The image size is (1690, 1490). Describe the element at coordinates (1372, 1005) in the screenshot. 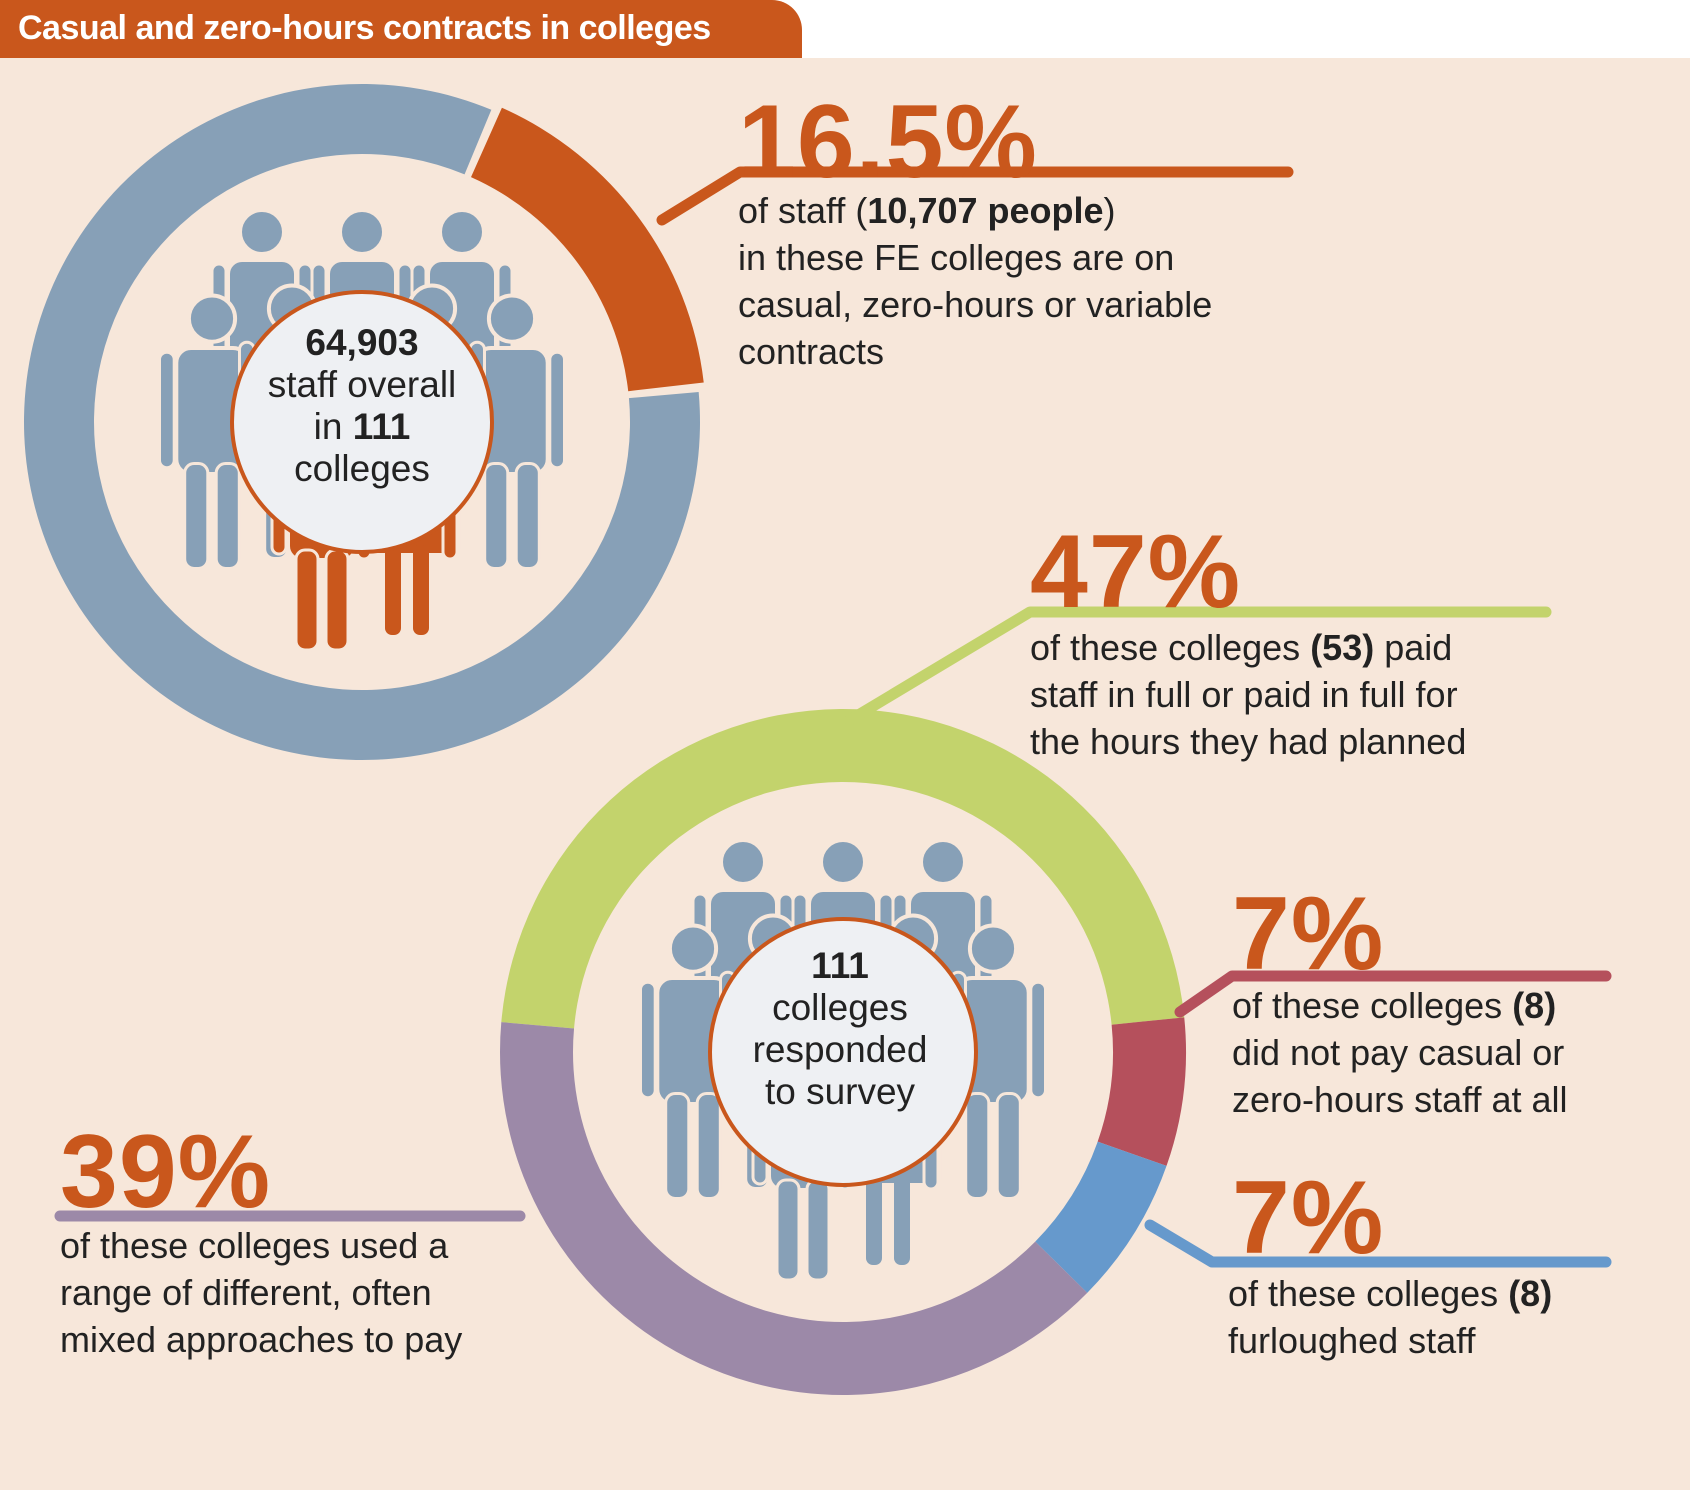

I see `no-pay-line1: of these colleges` at that location.